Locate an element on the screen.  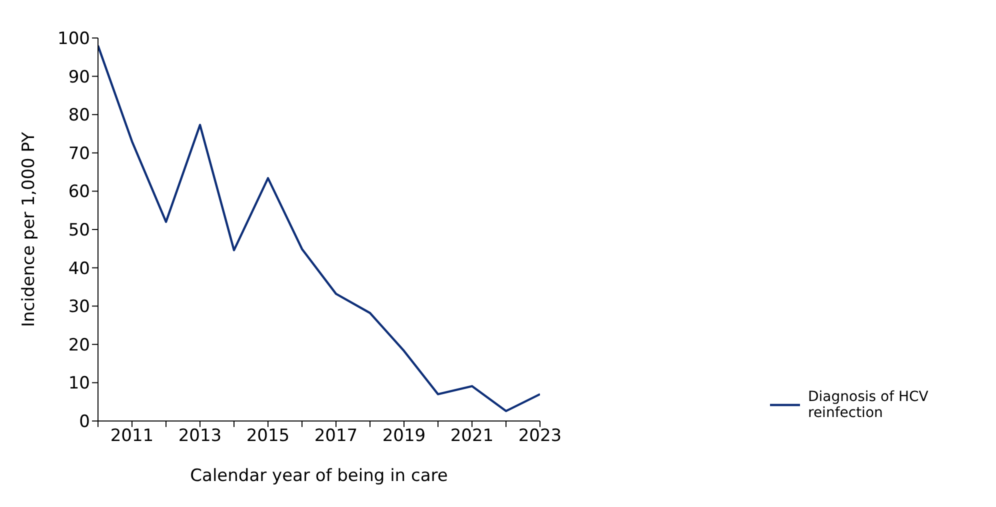
y-tick-label: 100 is located at coordinates (74, 39).